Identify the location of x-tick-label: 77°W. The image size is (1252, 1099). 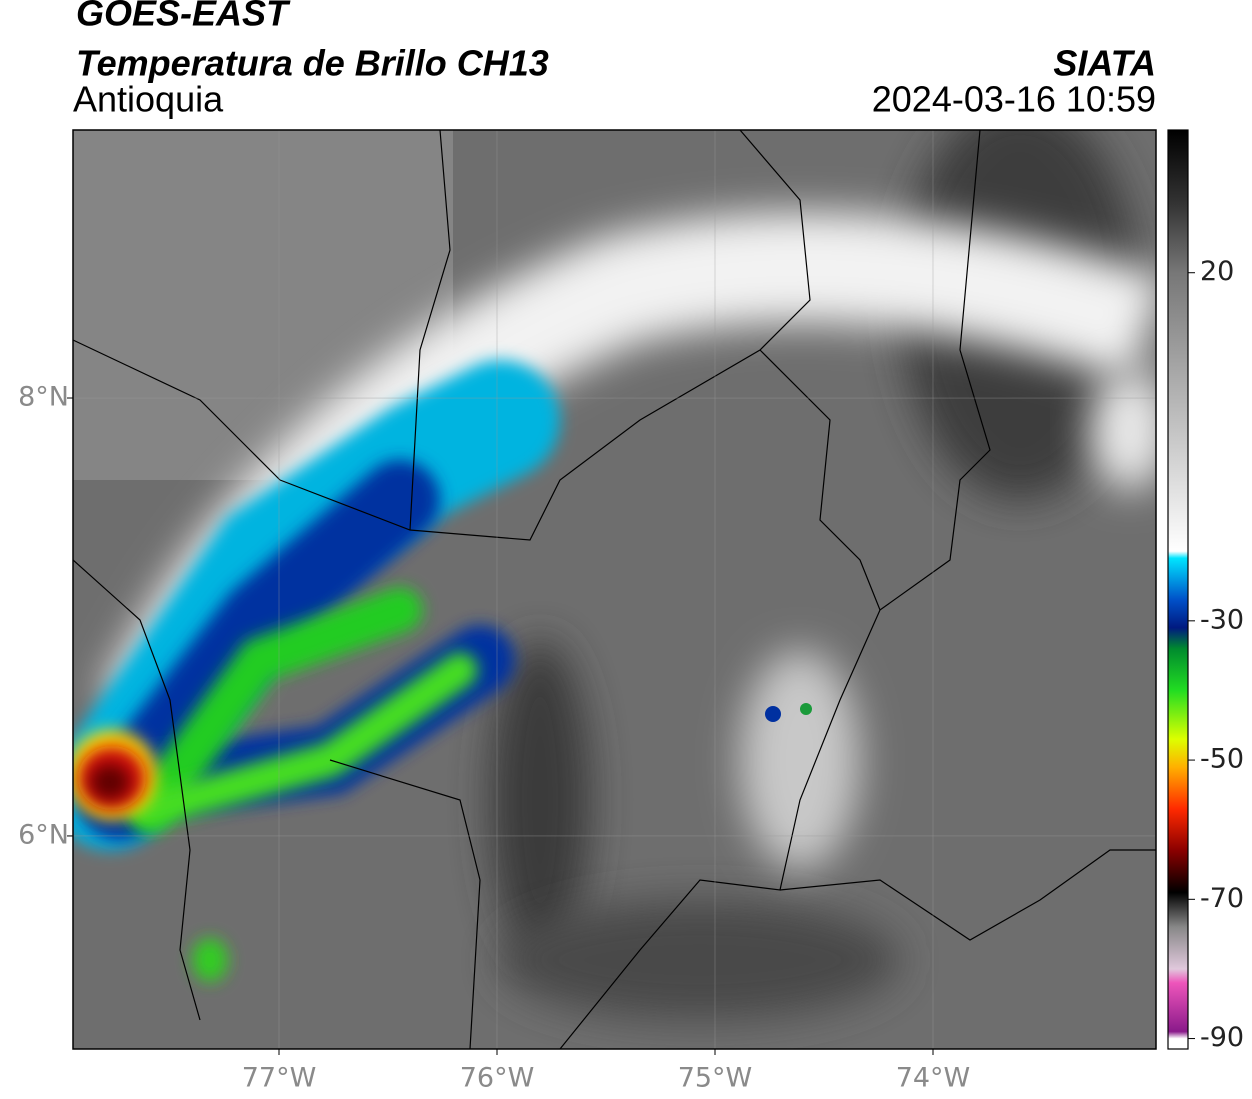
(279, 1078).